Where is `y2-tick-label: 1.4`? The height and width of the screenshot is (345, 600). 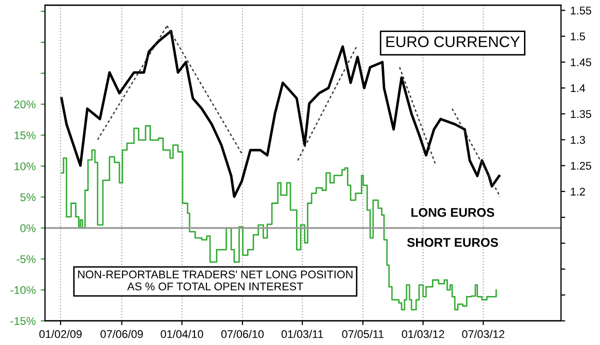 y2-tick-label: 1.4 is located at coordinates (578, 88).